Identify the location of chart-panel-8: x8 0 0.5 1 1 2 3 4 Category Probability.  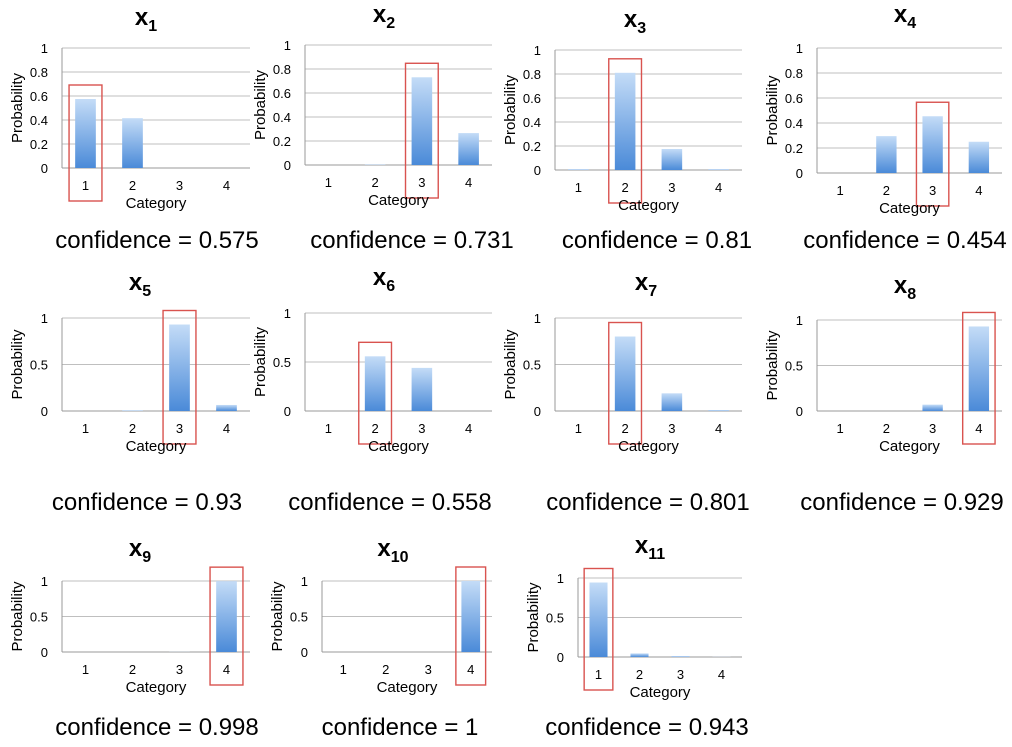
(883, 363).